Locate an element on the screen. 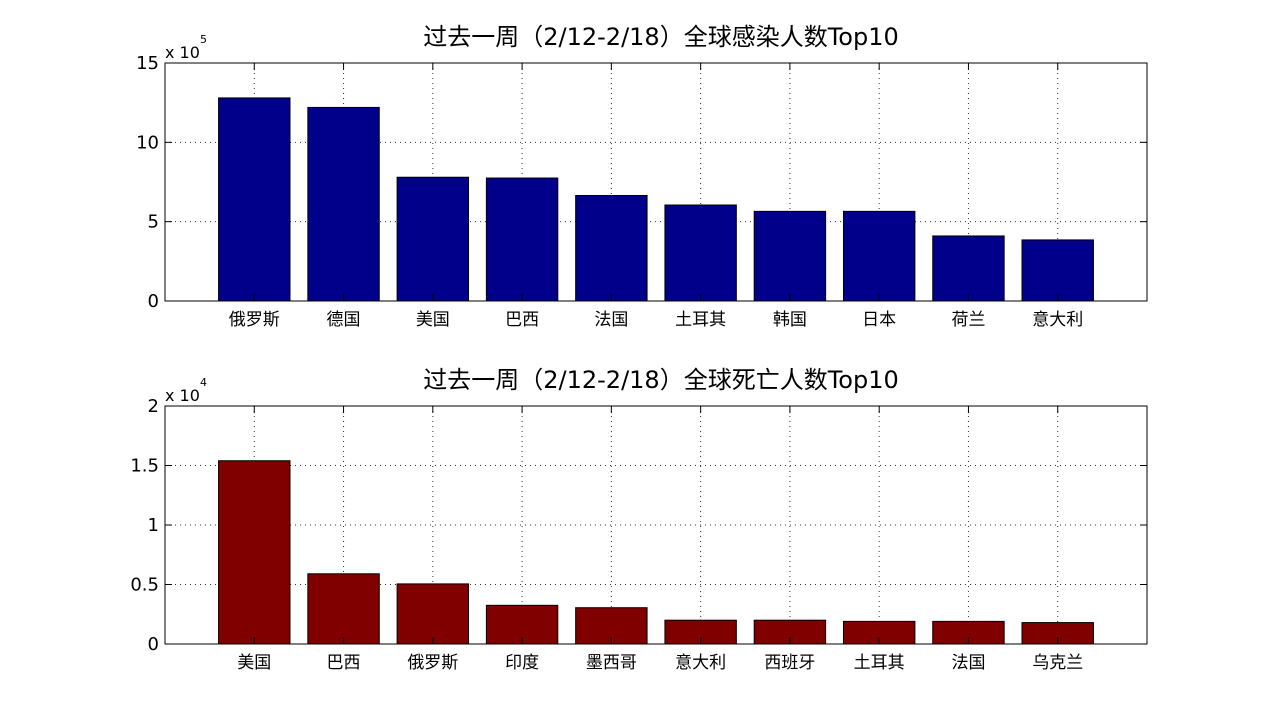 The width and height of the screenshot is (1268, 724). x-tick-label: 日本 is located at coordinates (879, 320).